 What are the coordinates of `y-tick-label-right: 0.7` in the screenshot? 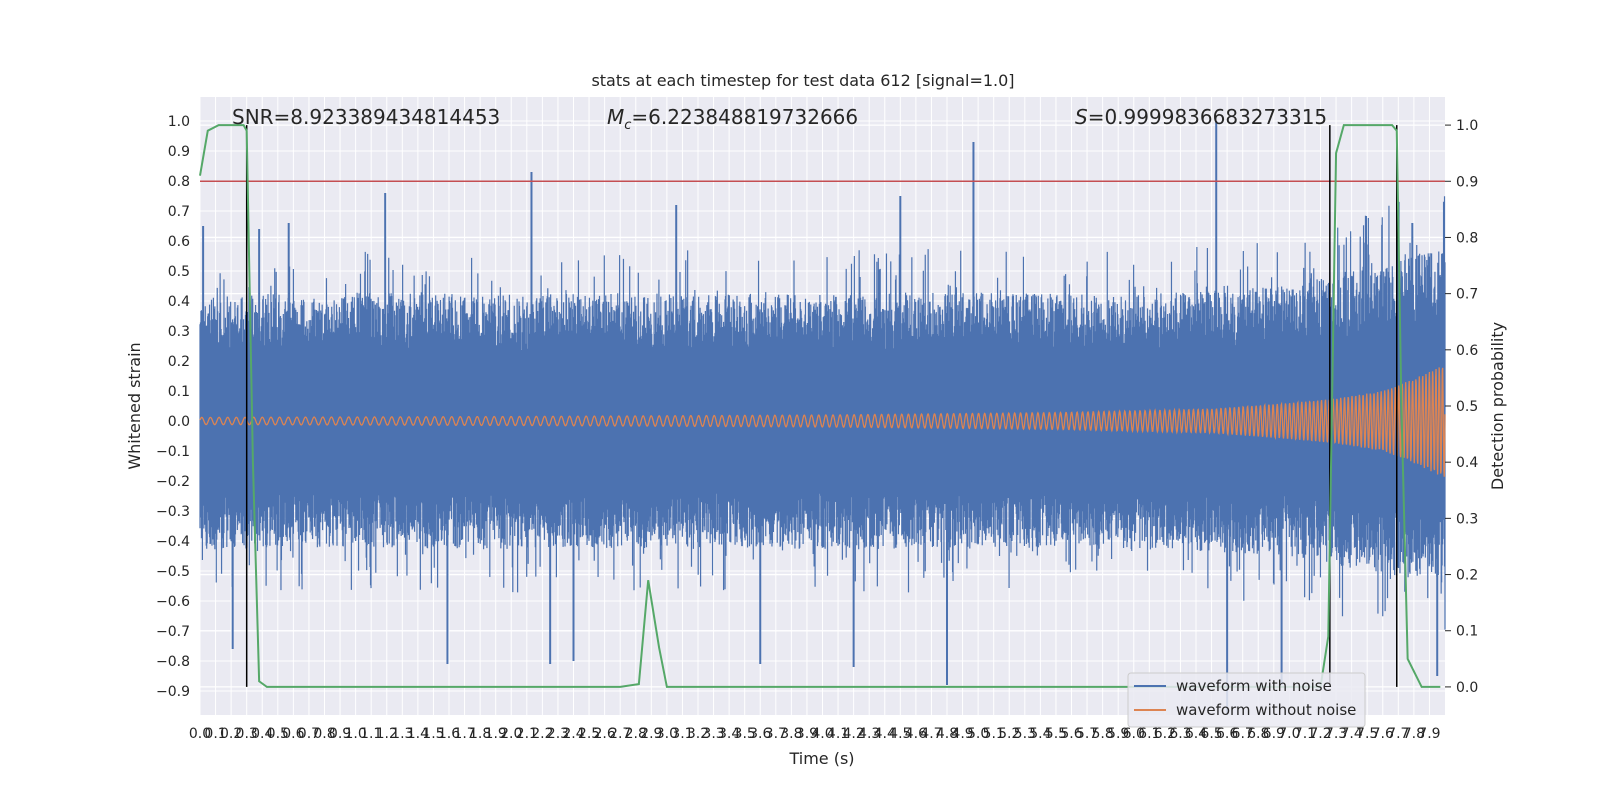 It's located at (1467, 295).